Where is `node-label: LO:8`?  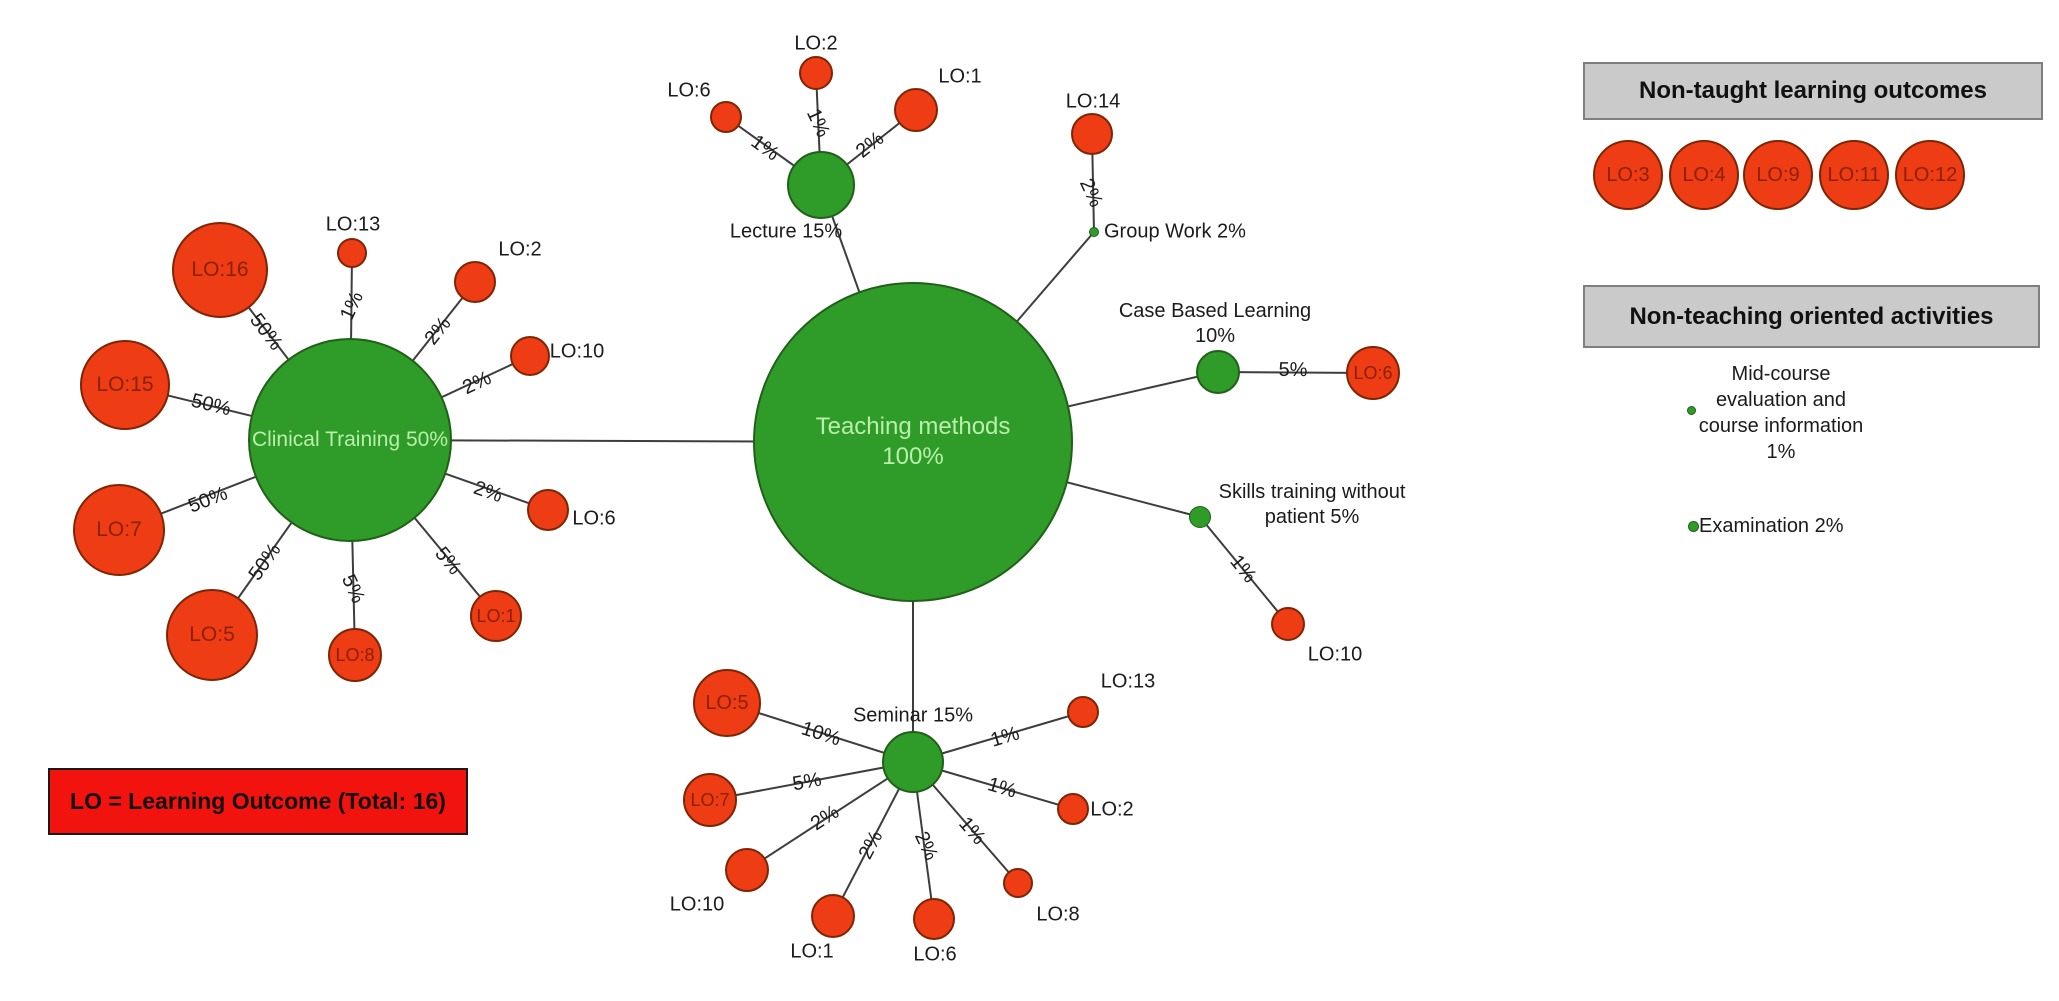 node-label: LO:8 is located at coordinates (355, 654).